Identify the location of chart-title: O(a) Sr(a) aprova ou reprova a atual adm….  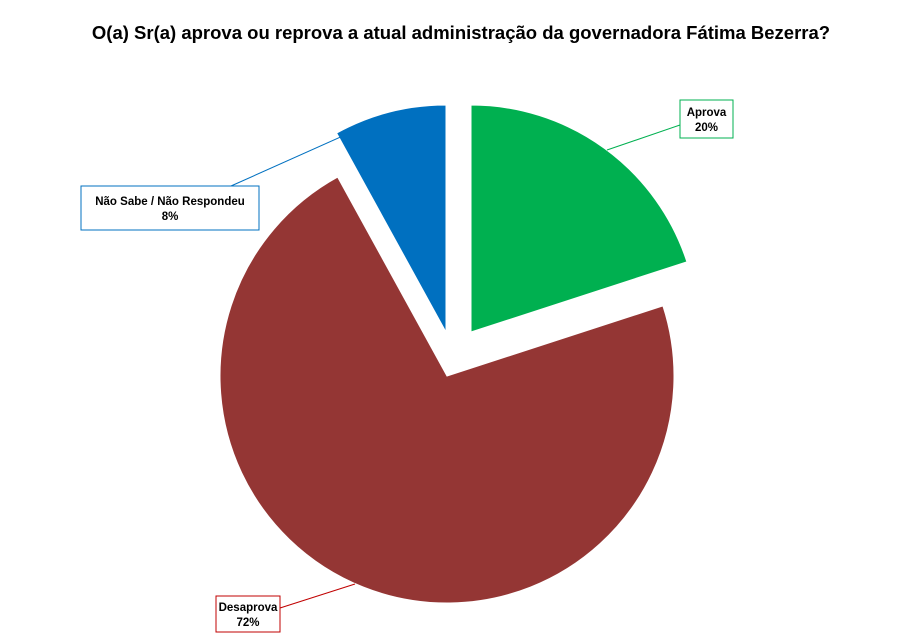
(461, 32).